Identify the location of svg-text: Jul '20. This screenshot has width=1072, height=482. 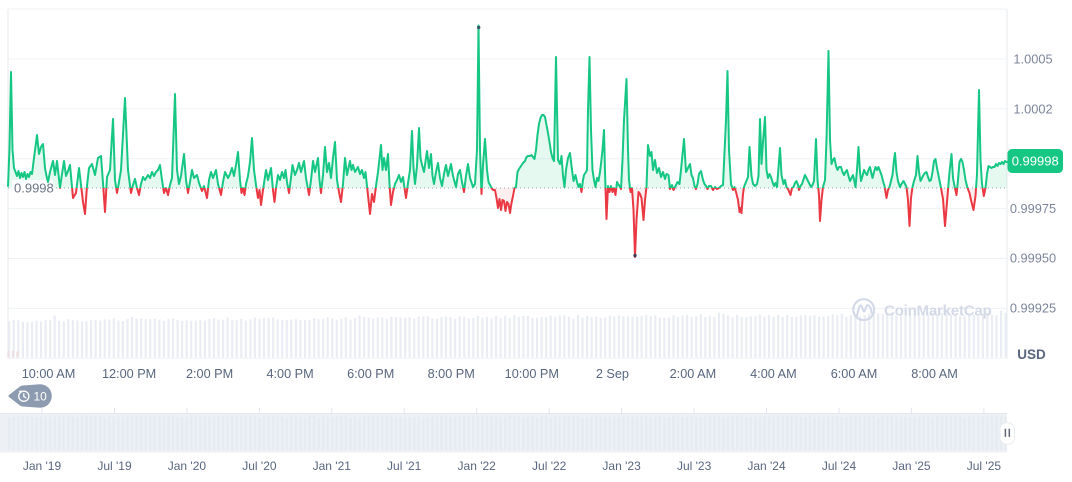
(259, 466).